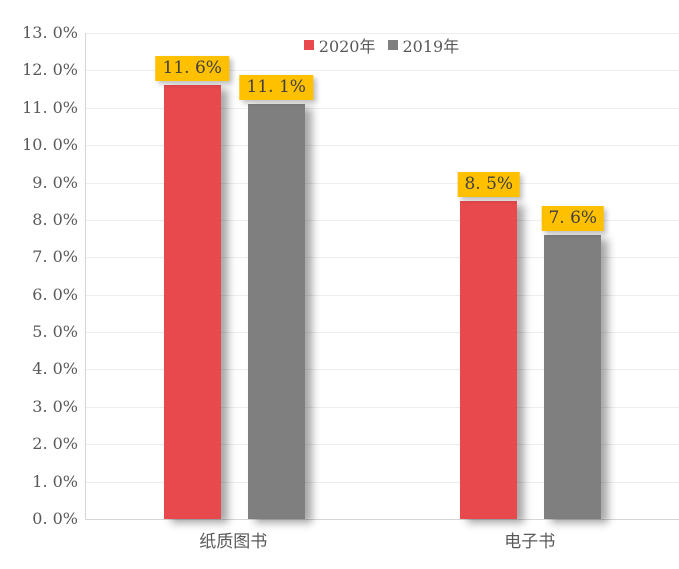  Describe the element at coordinates (55, 219) in the screenshot. I see `y-tick-label: 8. 0%` at that location.